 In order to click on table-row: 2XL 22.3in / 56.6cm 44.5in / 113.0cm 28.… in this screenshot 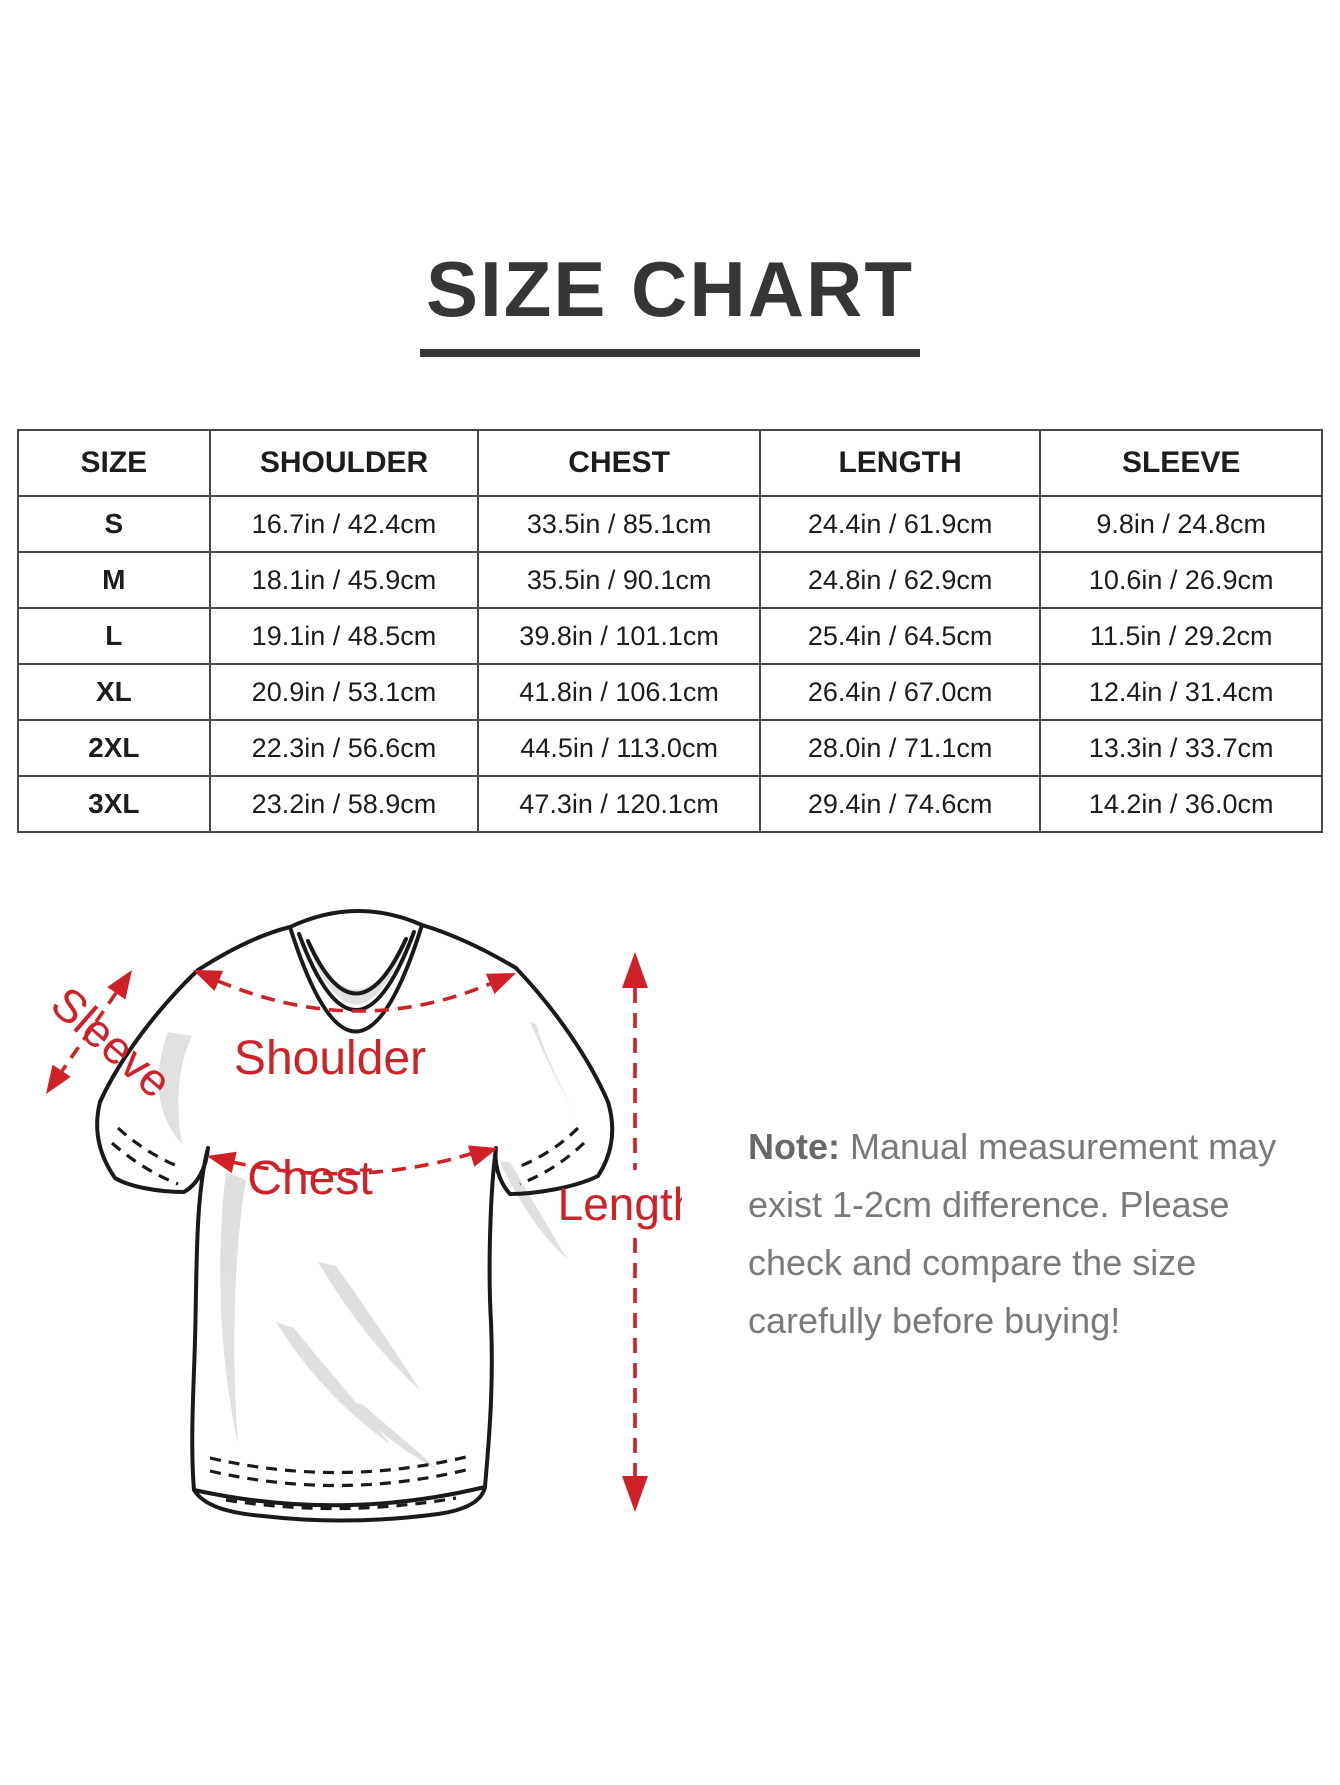, I will do `click(670, 748)`.